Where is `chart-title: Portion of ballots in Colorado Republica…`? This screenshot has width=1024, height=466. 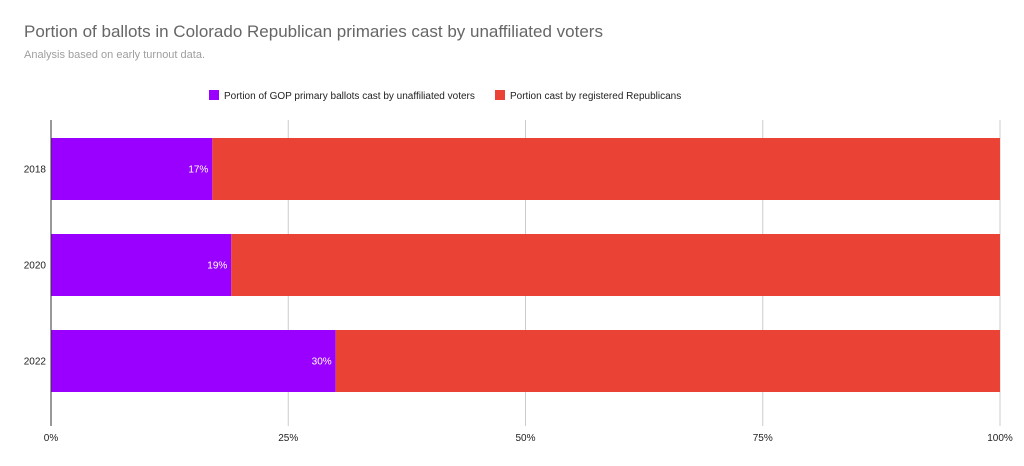
chart-title: Portion of ballots in Colorado Republica… is located at coordinates (313, 31).